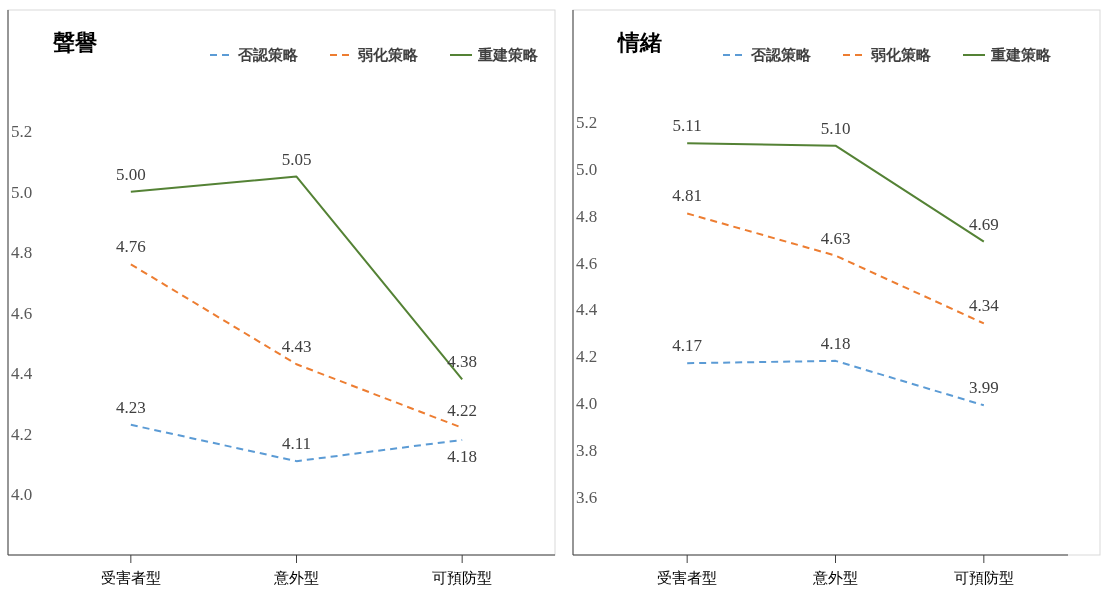  I want to click on data-label: 5.05, so click(296, 159).